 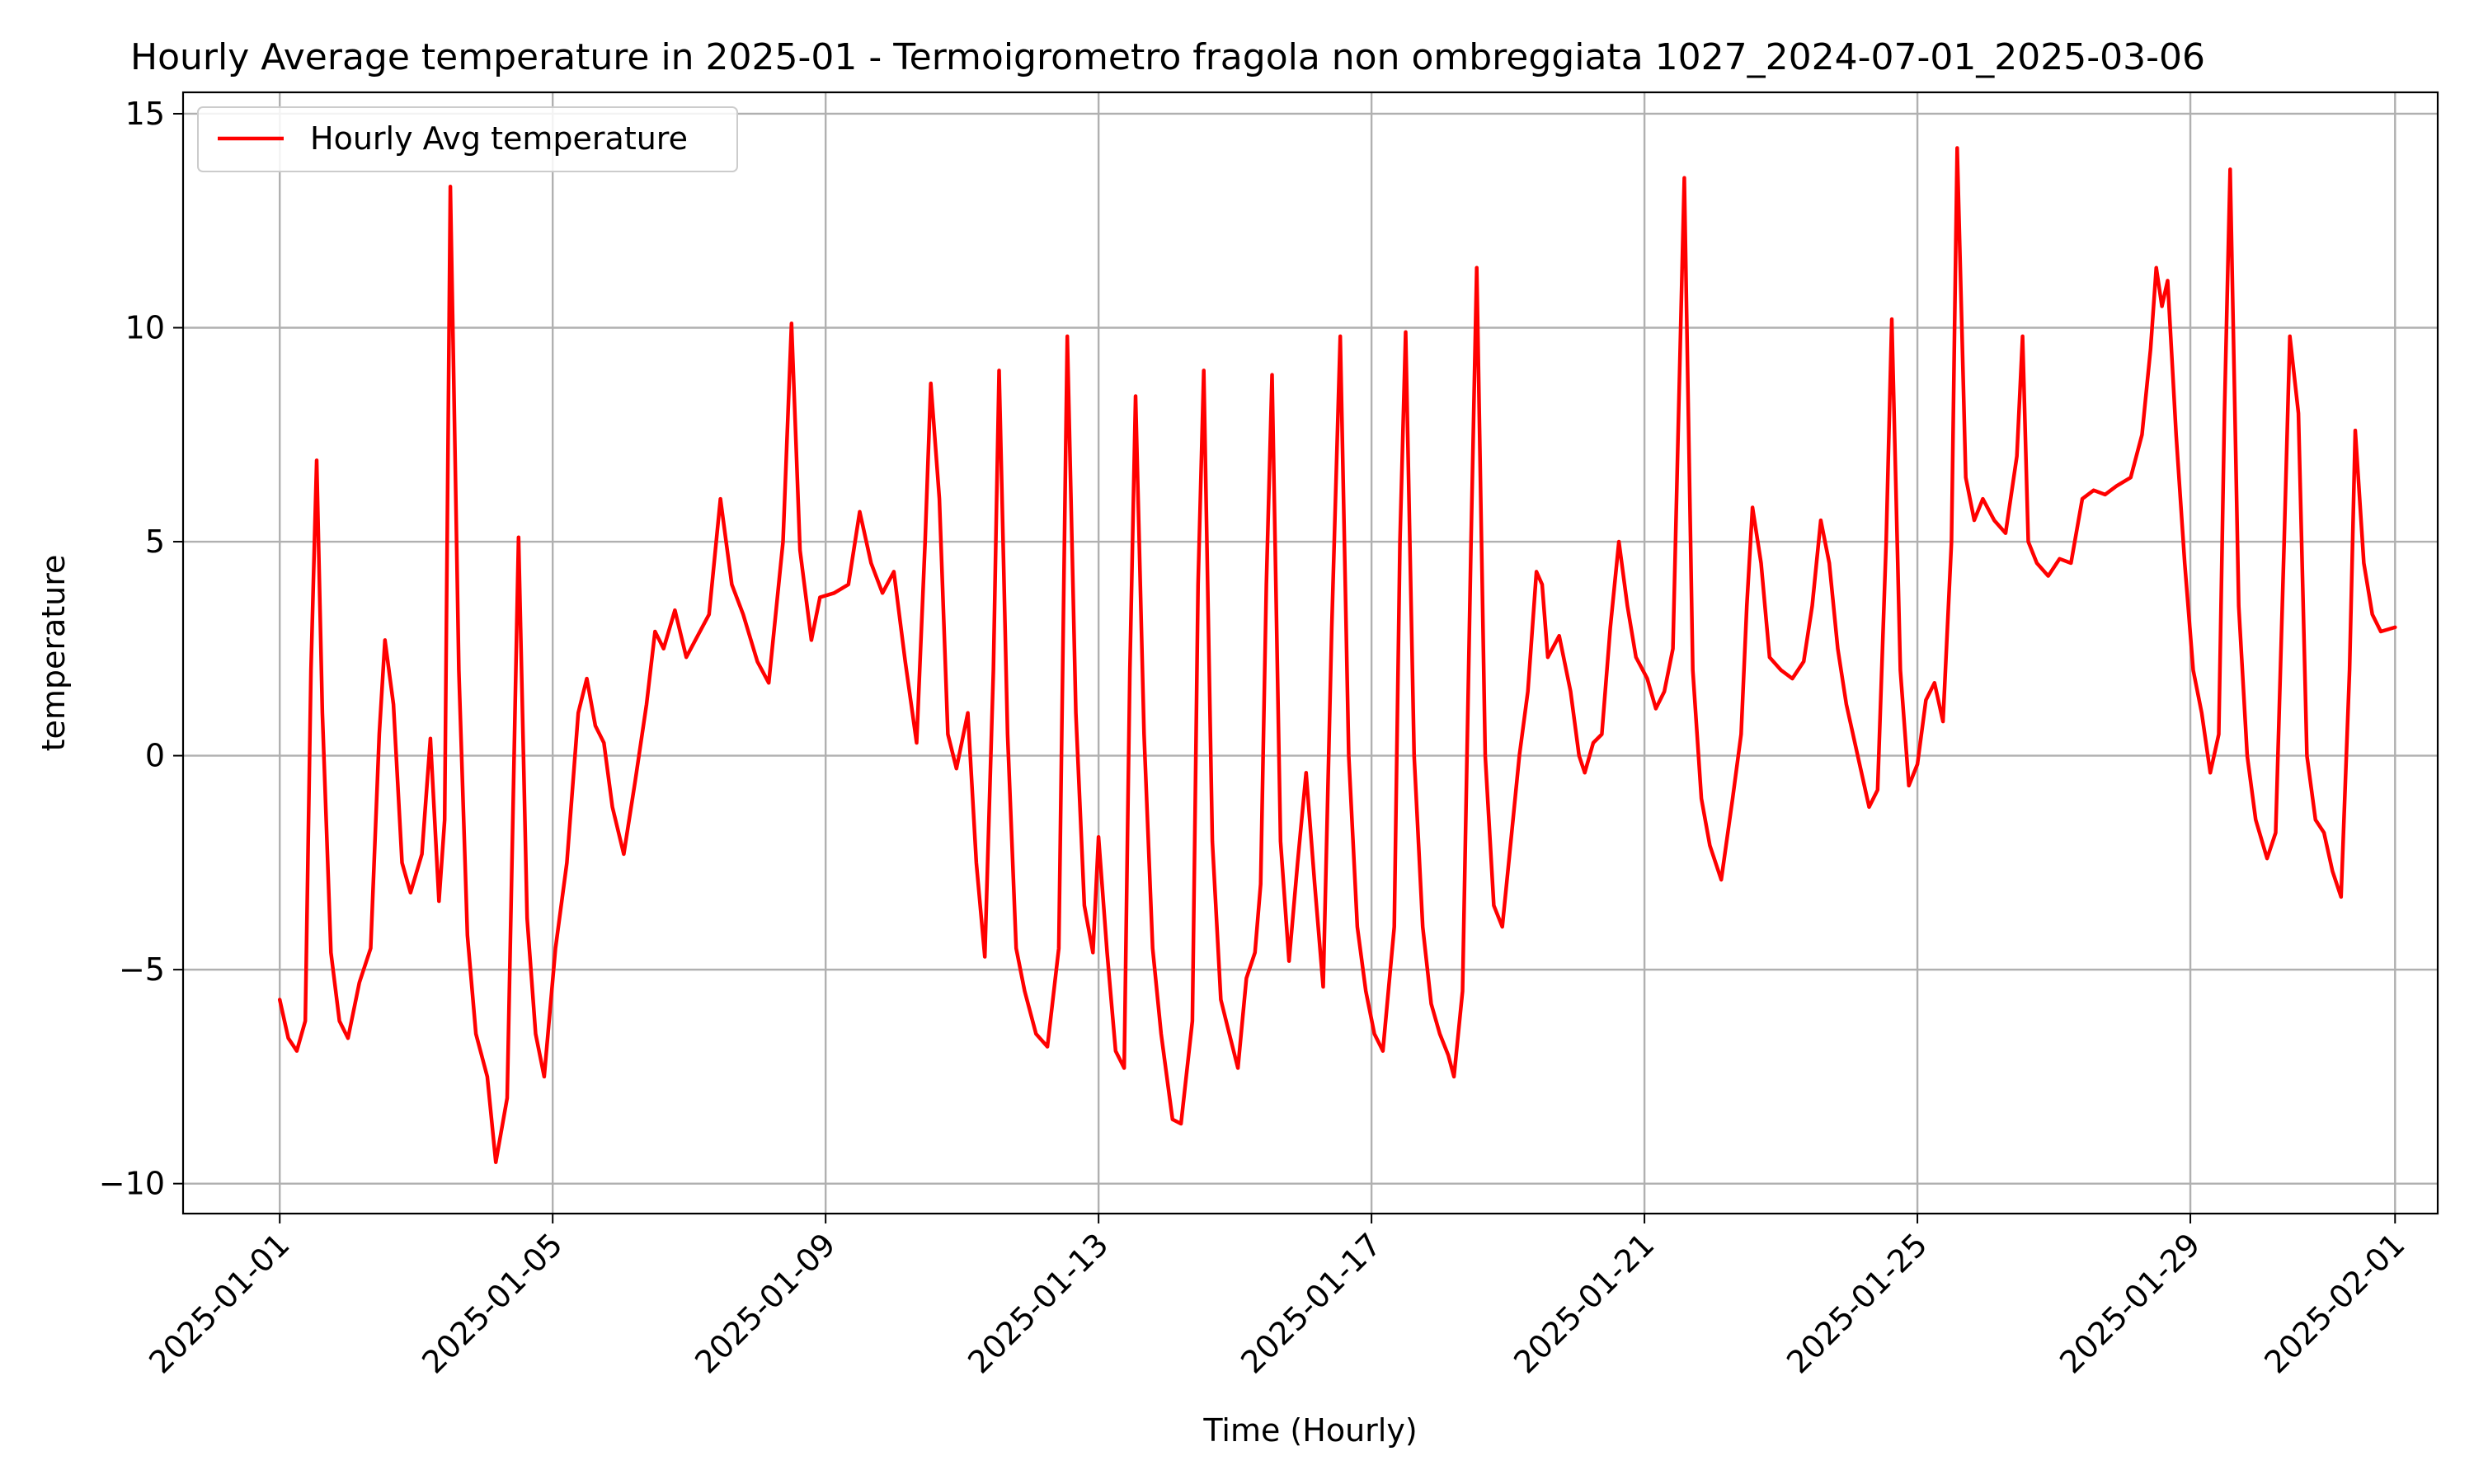 I want to click on y-tick-label: 10, so click(x=145, y=327).